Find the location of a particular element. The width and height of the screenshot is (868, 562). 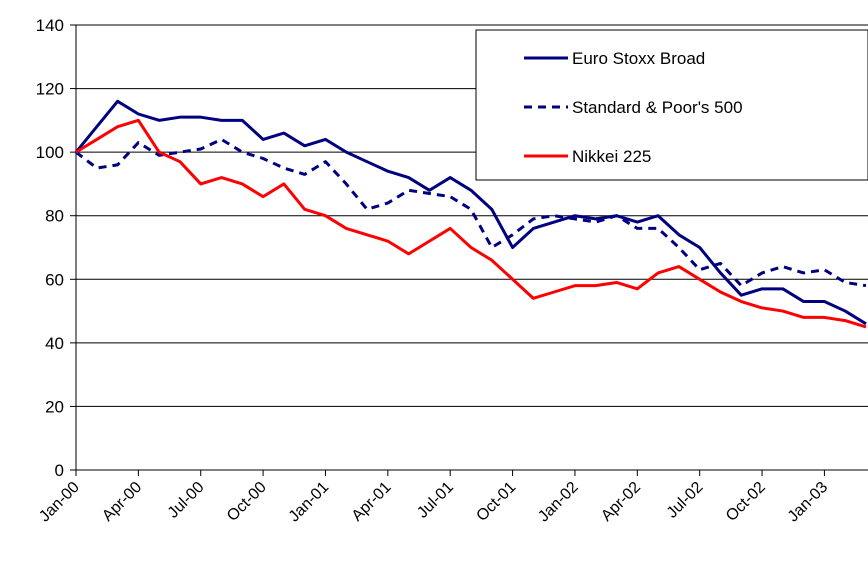

y-tick-label: 140 is located at coordinates (50, 25).